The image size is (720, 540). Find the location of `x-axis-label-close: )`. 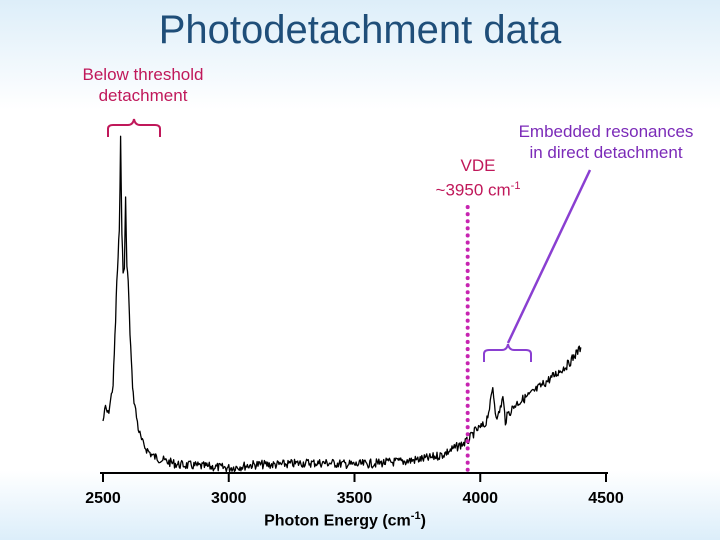

x-axis-label-close: ) is located at coordinates (423, 521).